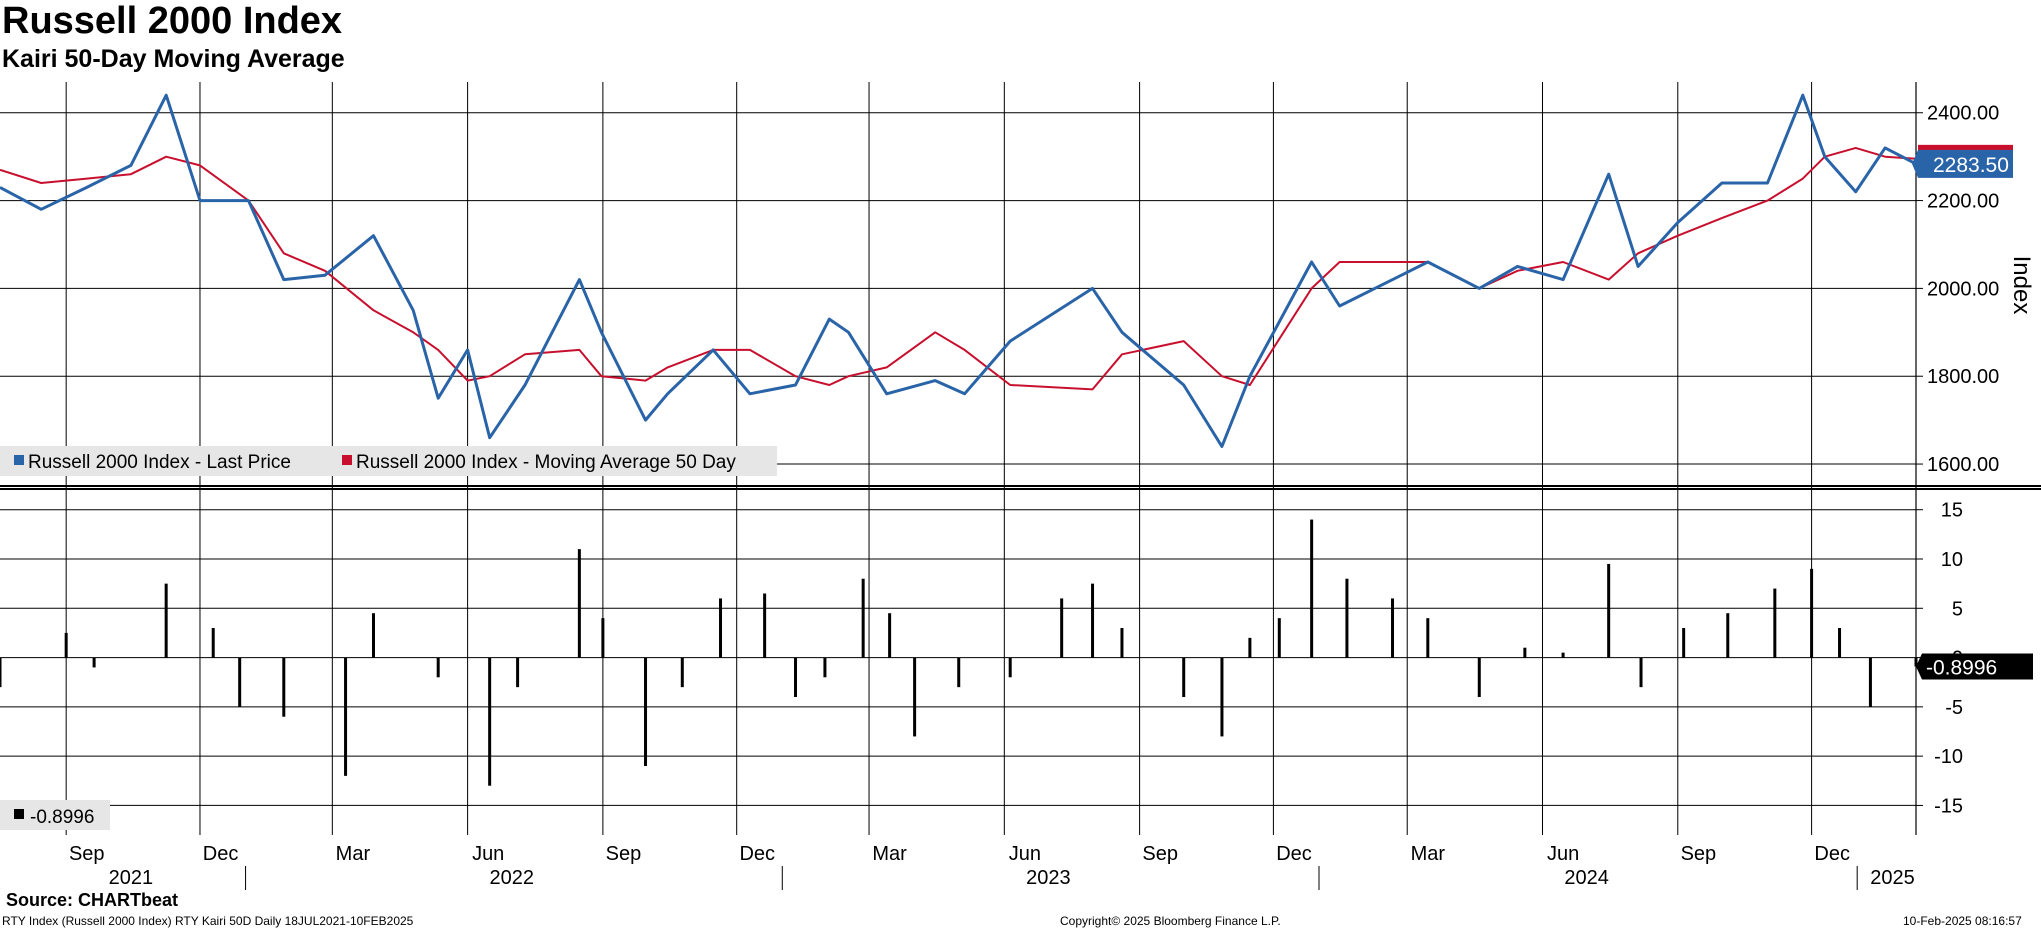 This screenshot has width=2041, height=932. I want to click on legend-swatch-ma, so click(347, 460).